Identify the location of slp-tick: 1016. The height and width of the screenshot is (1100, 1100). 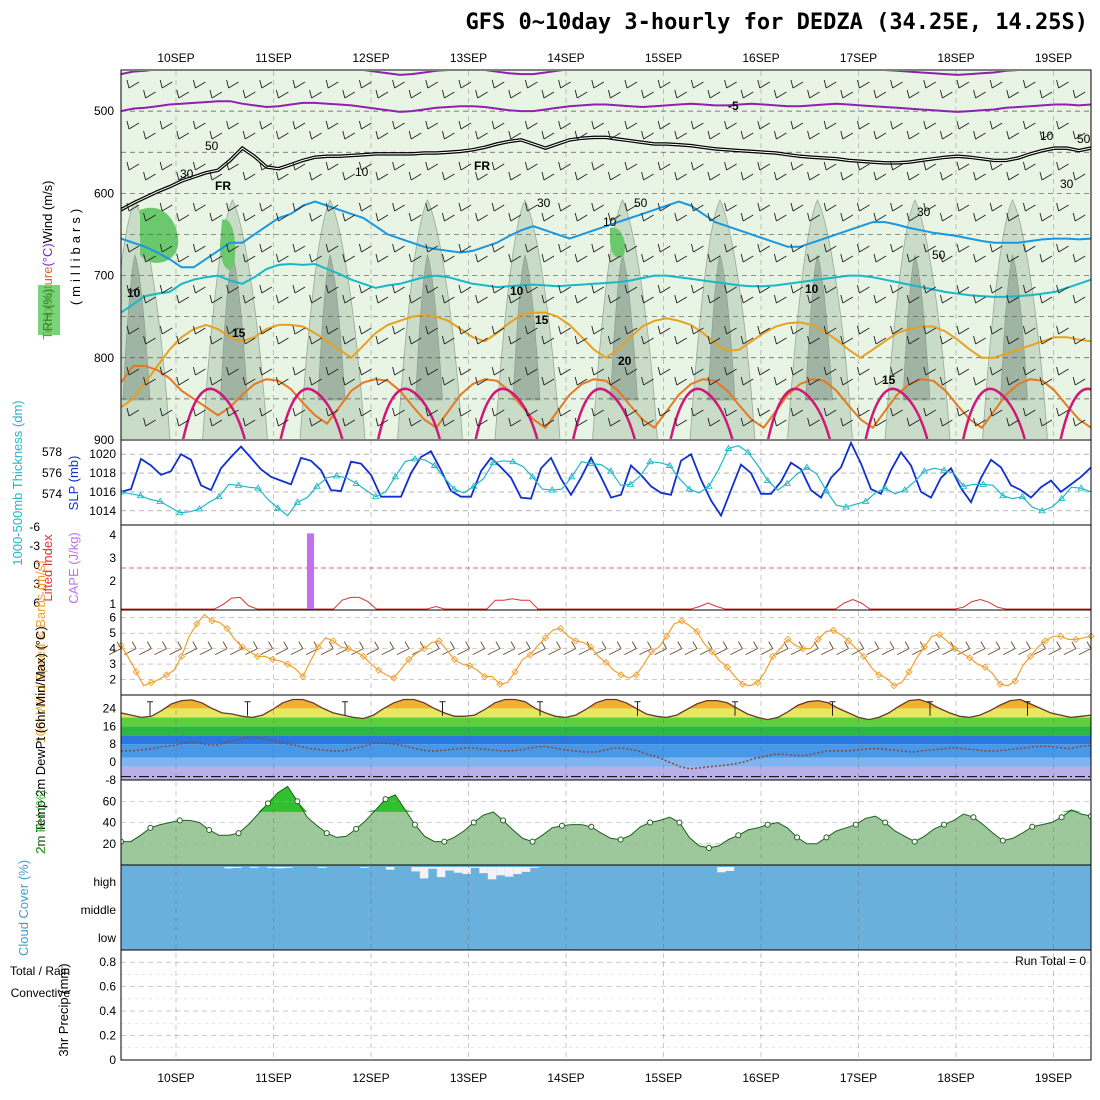
(102, 492).